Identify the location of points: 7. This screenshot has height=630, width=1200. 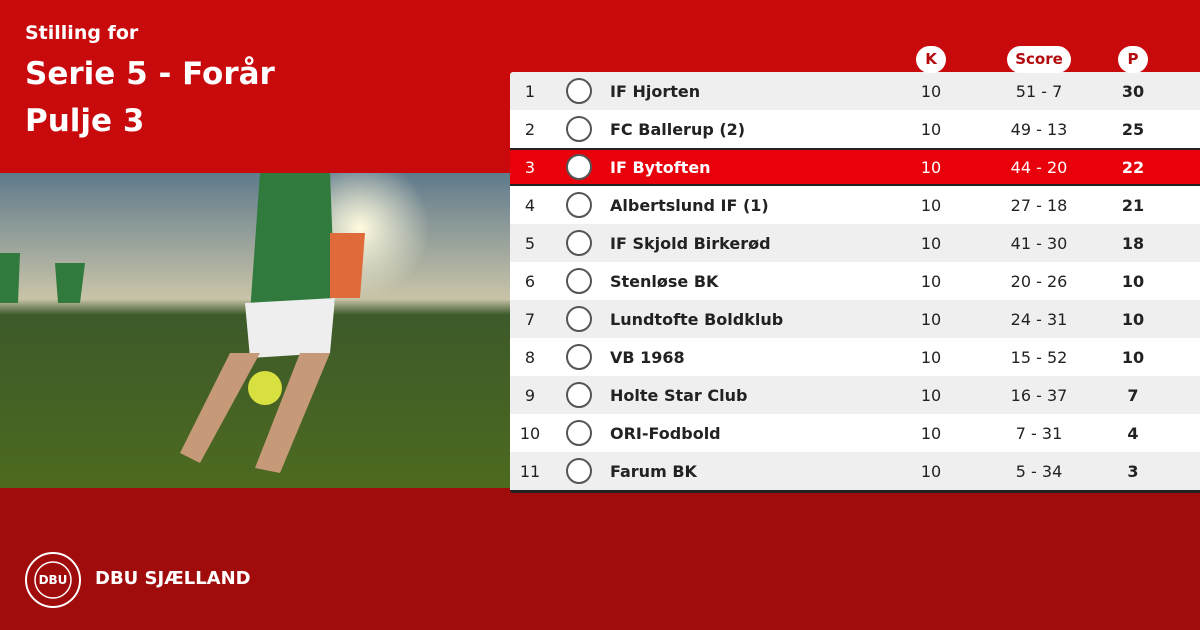
(1133, 395).